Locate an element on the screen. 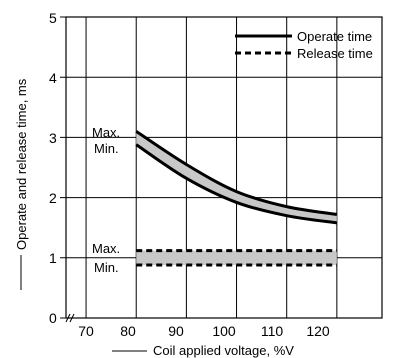 This screenshot has width=409, height=358. band-operate is located at coordinates (236, 177).